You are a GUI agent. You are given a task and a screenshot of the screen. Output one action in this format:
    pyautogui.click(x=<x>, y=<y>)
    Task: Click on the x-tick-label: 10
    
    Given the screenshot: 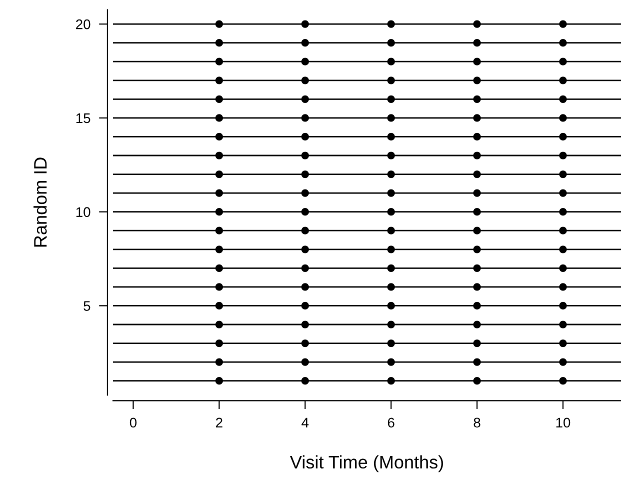 What is the action you would take?
    pyautogui.click(x=563, y=423)
    